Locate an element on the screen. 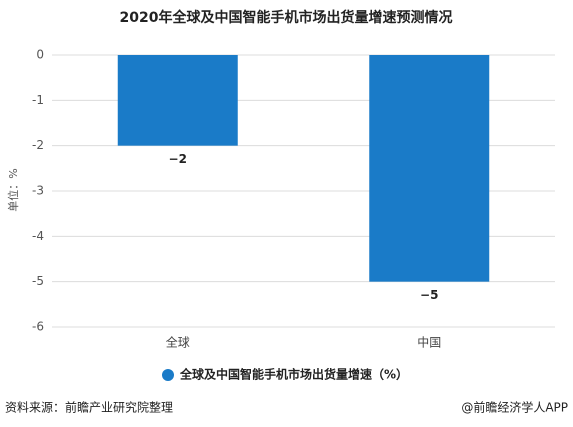 This screenshot has width=573, height=427. y-tick-label: -3 is located at coordinates (38, 191).